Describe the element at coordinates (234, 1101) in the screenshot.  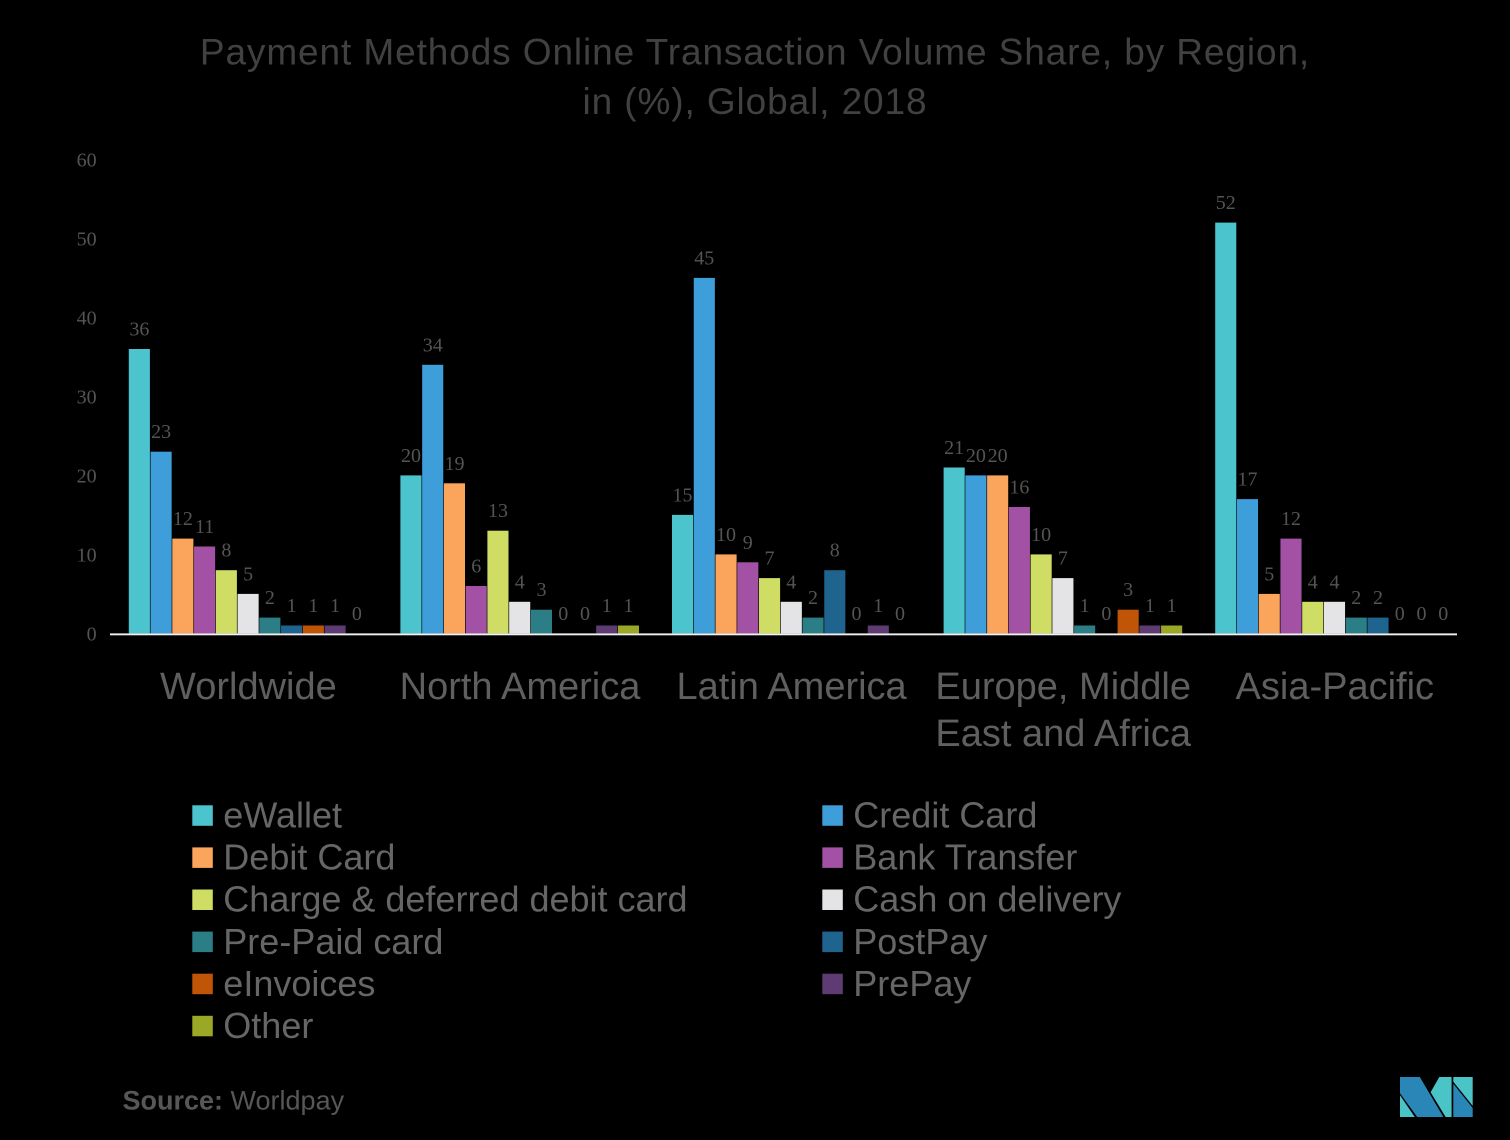
I see `svg-text: Source: Worldpay` at that location.